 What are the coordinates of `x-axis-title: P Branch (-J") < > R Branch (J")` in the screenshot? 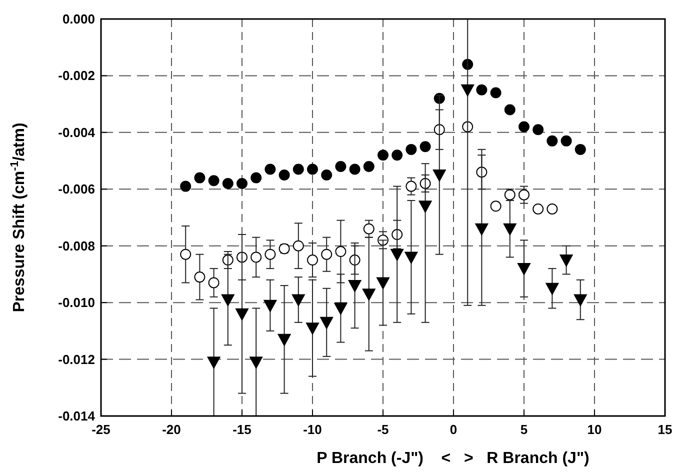 It's located at (453, 458).